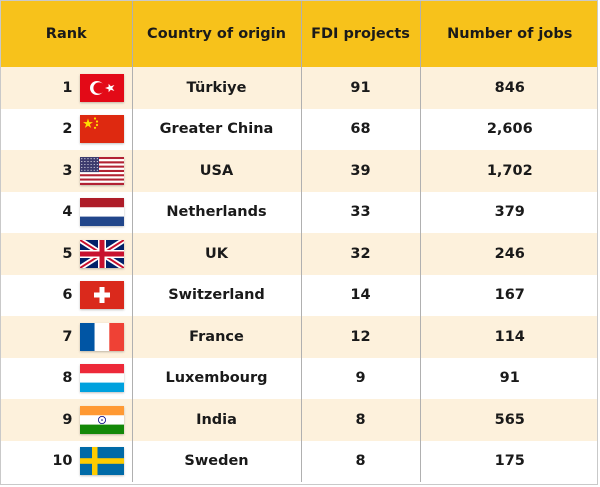 The image size is (600, 487). Describe the element at coordinates (102, 378) in the screenshot. I see `luxembourg-flag-icon` at that location.